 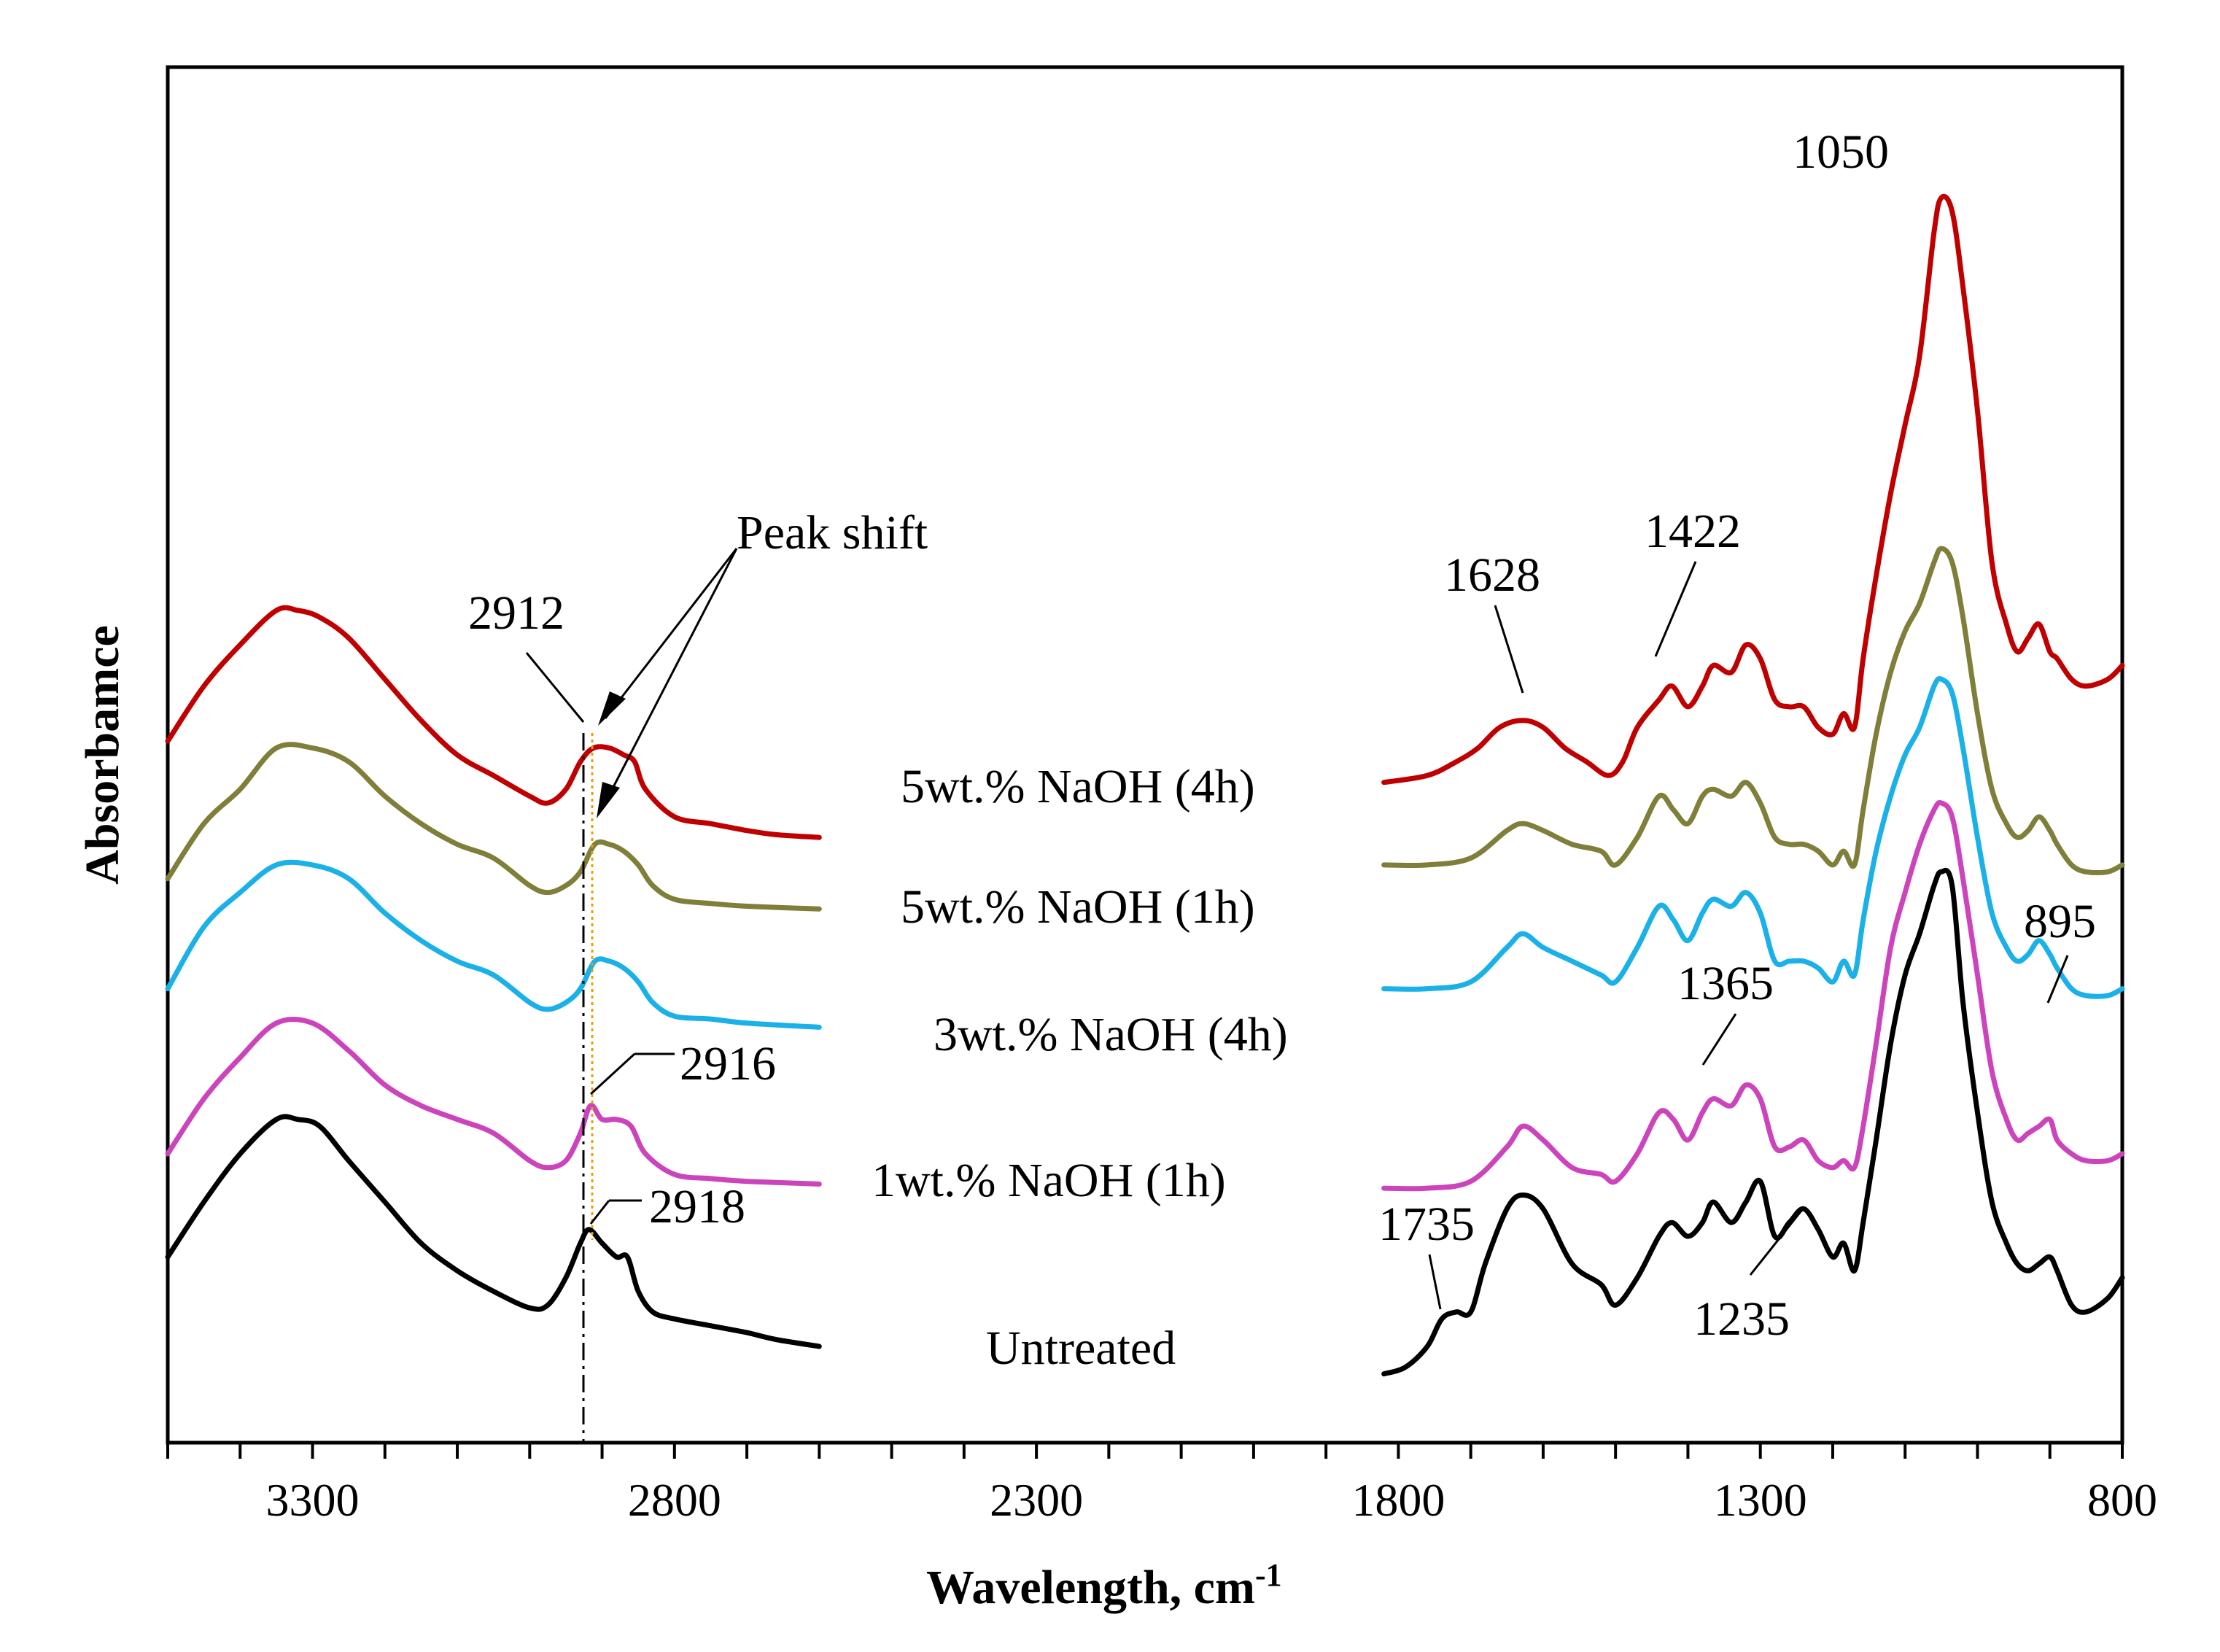 I want to click on x-axis-title-sup: -1, so click(x=1268, y=1575).